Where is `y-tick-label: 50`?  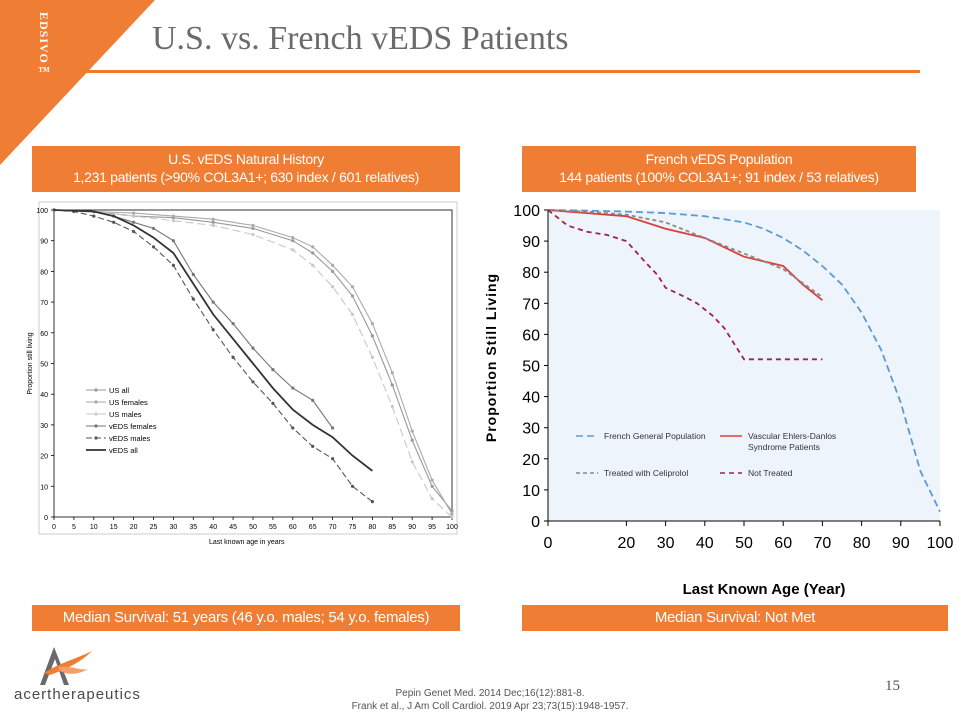 y-tick-label: 50 is located at coordinates (44, 365).